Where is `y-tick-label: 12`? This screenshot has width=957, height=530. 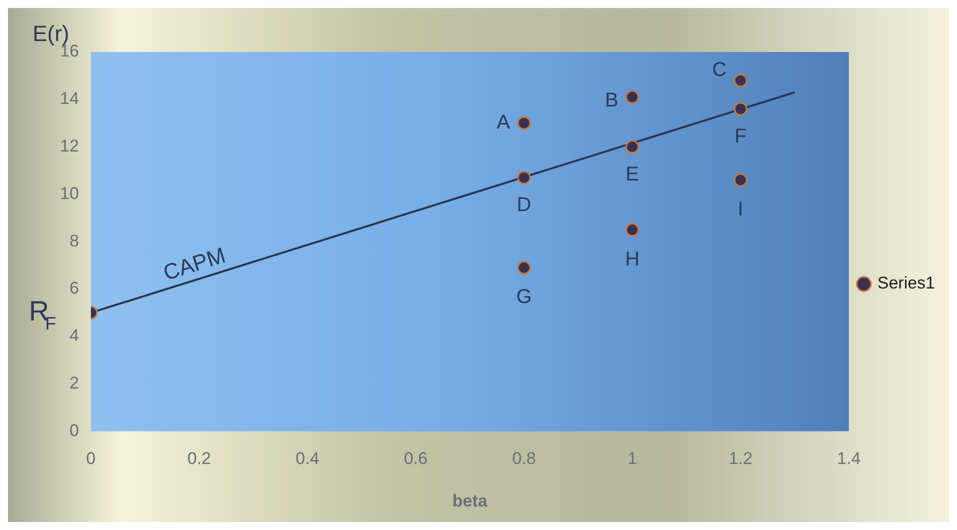
y-tick-label: 12 is located at coordinates (69, 146).